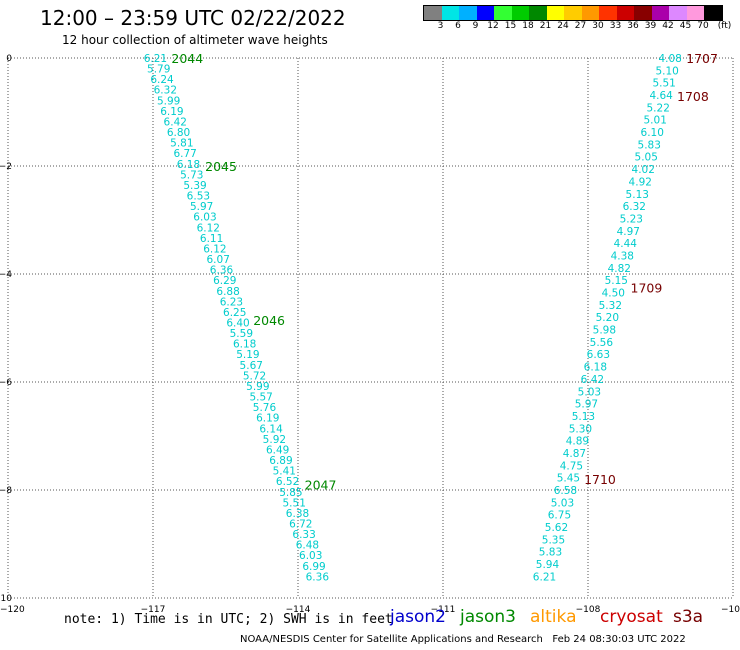  Describe the element at coordinates (274, 440) in the screenshot. I see `wave-height-value: 5.92` at that location.